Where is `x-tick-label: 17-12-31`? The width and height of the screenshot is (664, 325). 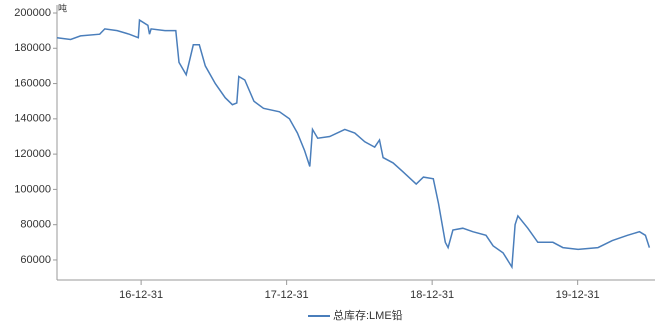 x-tick-label: 17-12-31 is located at coordinates (287, 295).